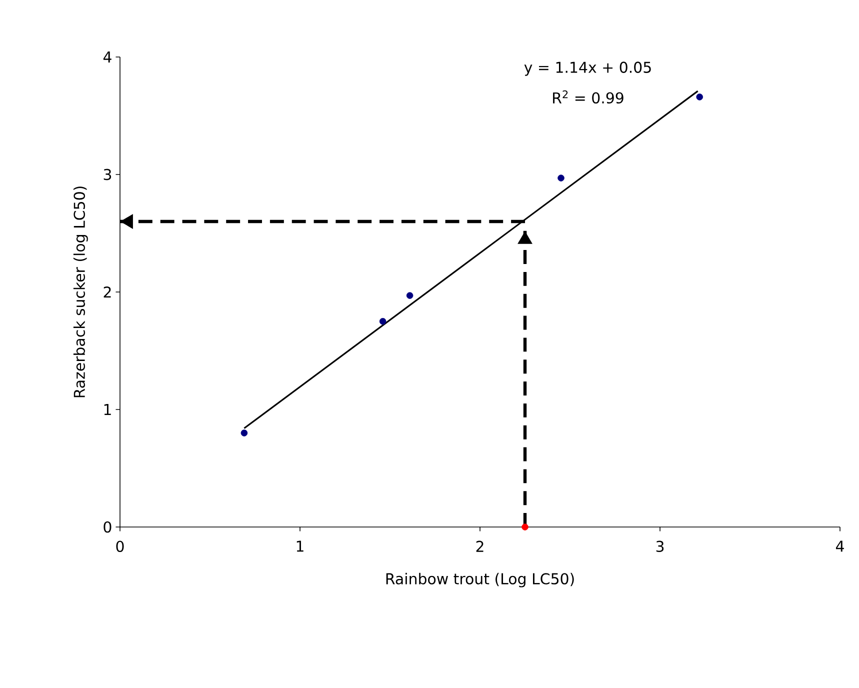 This screenshot has height=688, width=859. I want to click on y-axis-title: Razerback sucker (log LC50), so click(80, 292).